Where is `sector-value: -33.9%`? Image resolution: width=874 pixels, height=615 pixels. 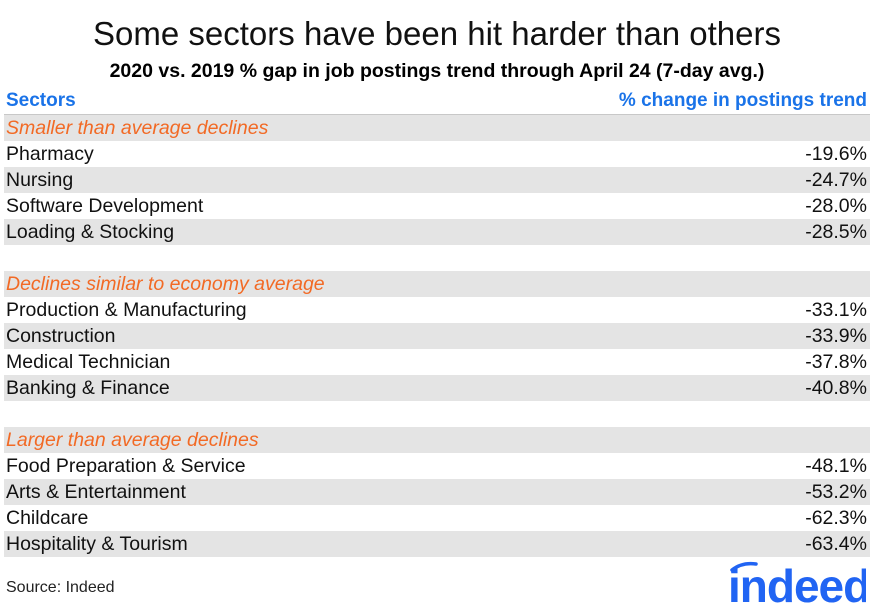 sector-value: -33.9% is located at coordinates (836, 336).